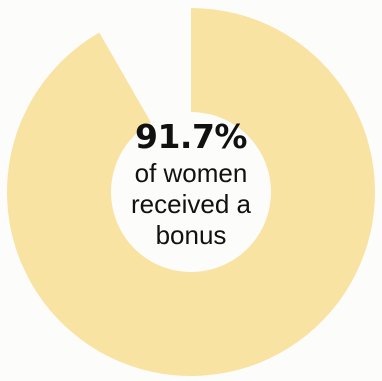 The height and width of the screenshot is (381, 382). What do you see at coordinates (191, 235) in the screenshot?
I see `caption-line-3: bonus` at bounding box center [191, 235].